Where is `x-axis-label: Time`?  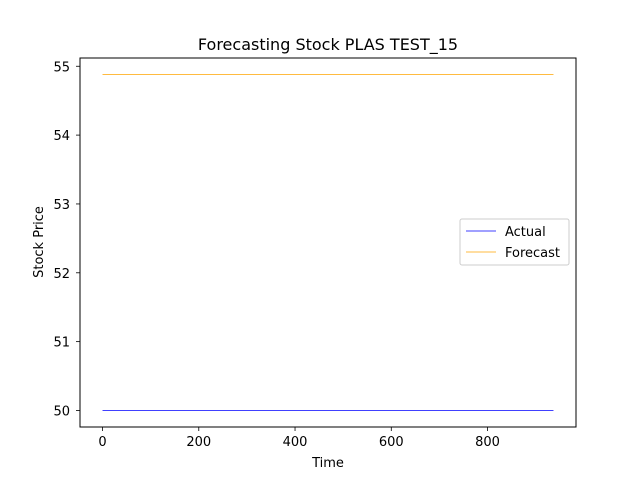 x-axis-label: Time is located at coordinates (327, 463).